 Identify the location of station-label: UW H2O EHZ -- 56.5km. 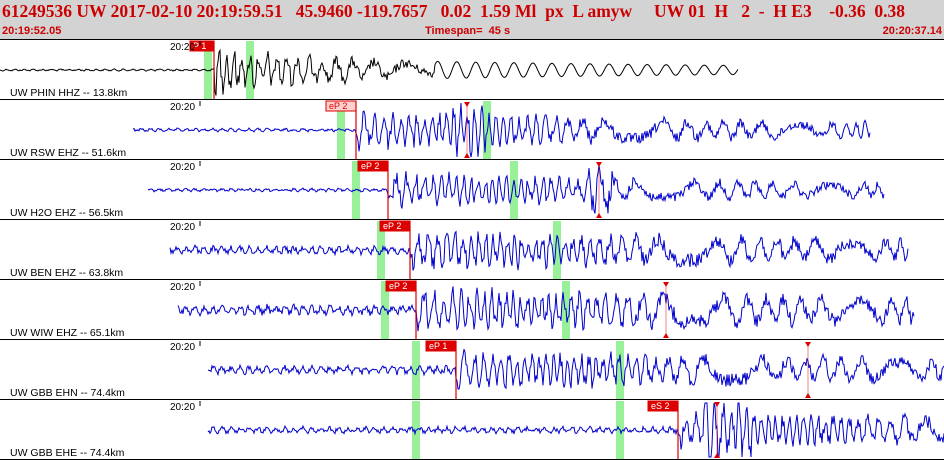
(66, 213).